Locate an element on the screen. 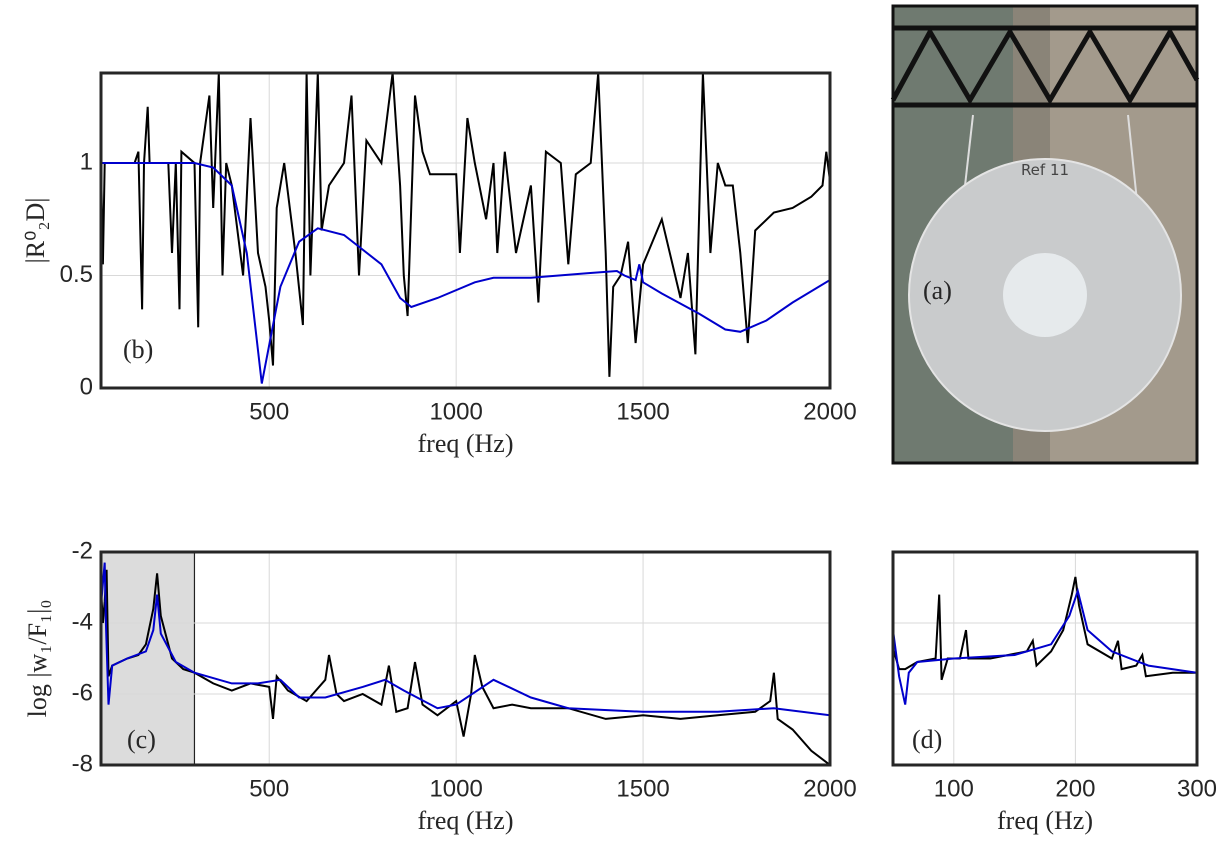 Image resolution: width=1232 pixels, height=843 pixels. photo: Ref 11 (a) is located at coordinates (1045, 234).